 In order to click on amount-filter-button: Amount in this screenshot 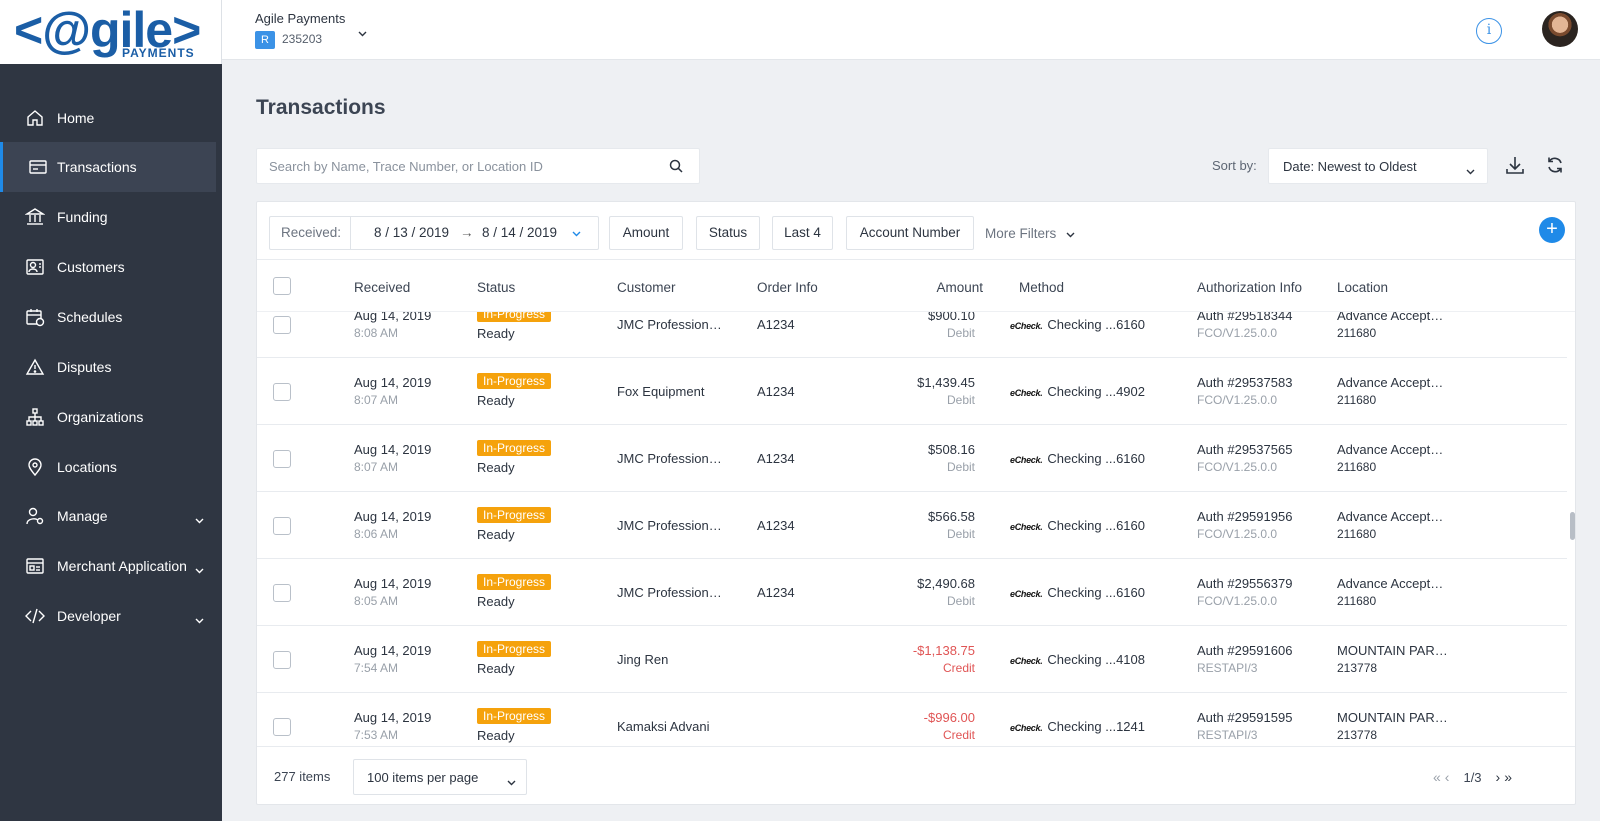, I will do `click(646, 233)`.